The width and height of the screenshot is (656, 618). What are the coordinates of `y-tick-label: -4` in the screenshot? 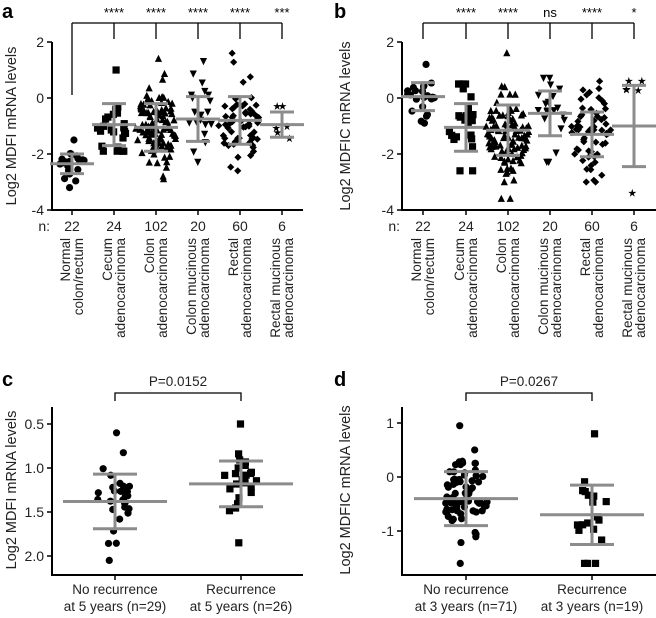 It's located at (38, 210).